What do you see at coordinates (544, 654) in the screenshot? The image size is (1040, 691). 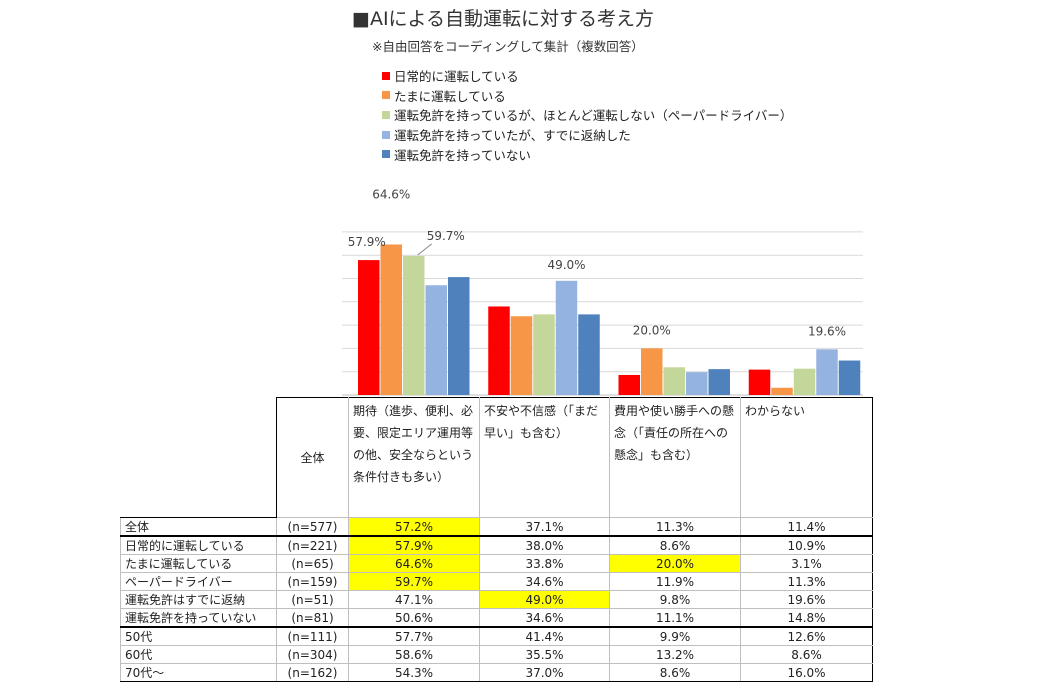 I see `cell-value: 35.5%` at bounding box center [544, 654].